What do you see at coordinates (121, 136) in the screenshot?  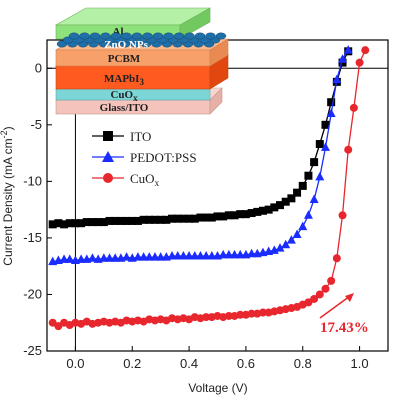 I see `legend-item-ito: ITO` at bounding box center [121, 136].